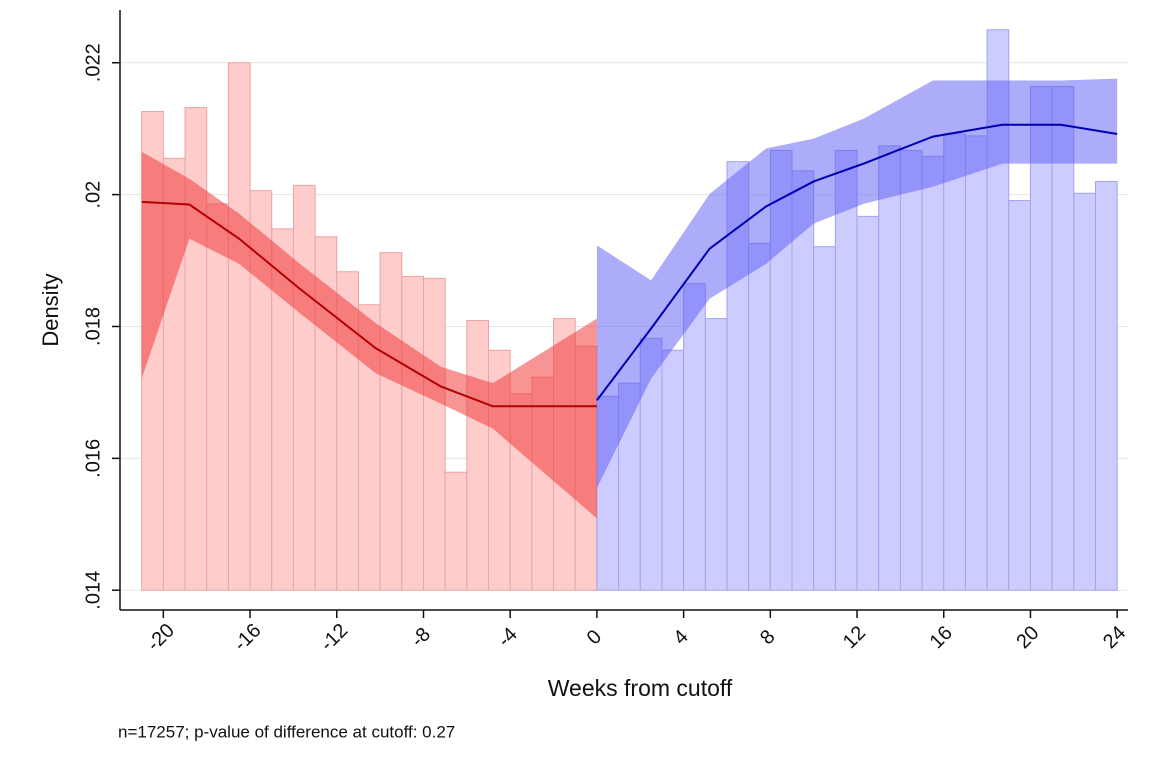 The height and width of the screenshot is (773, 1161). What do you see at coordinates (680, 637) in the screenshot?
I see `x-tick-label: 4` at bounding box center [680, 637].